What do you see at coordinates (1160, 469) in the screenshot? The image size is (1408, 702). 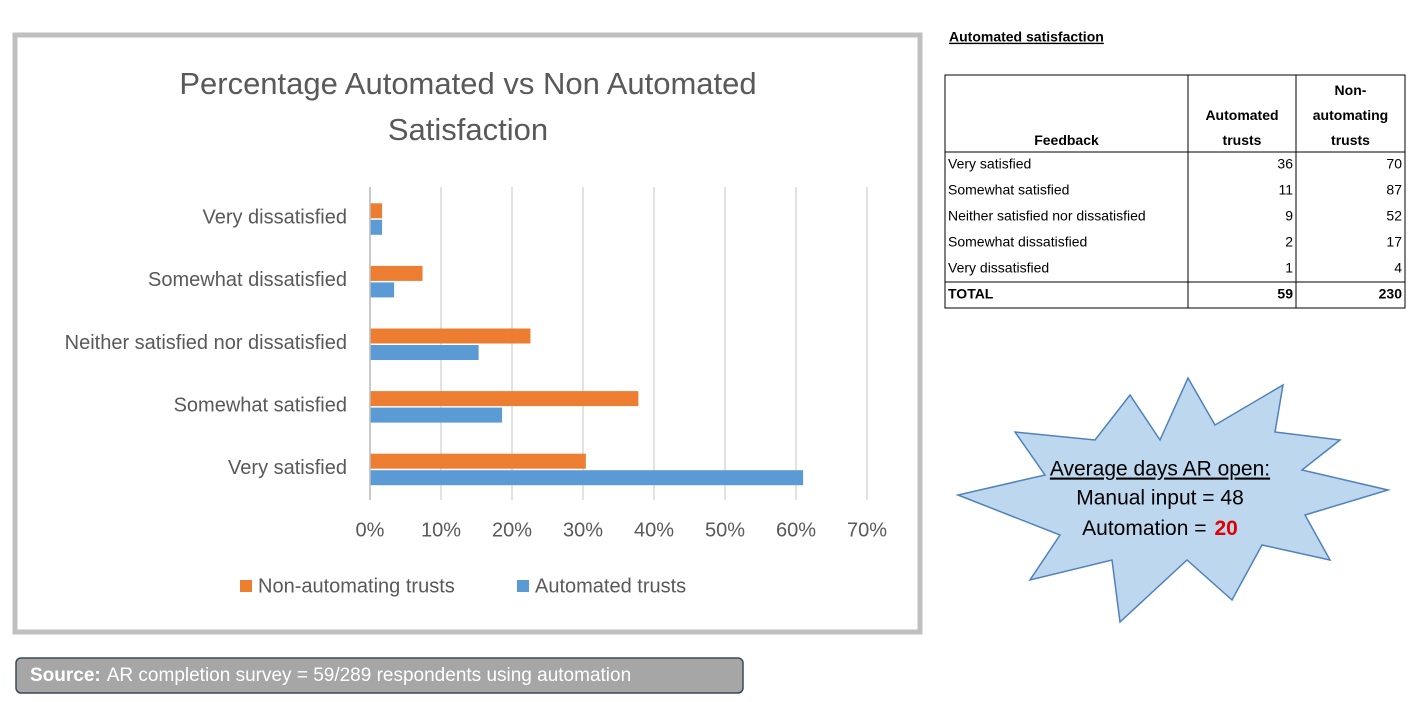 I see `callout-heading: Average days AR open:` at bounding box center [1160, 469].